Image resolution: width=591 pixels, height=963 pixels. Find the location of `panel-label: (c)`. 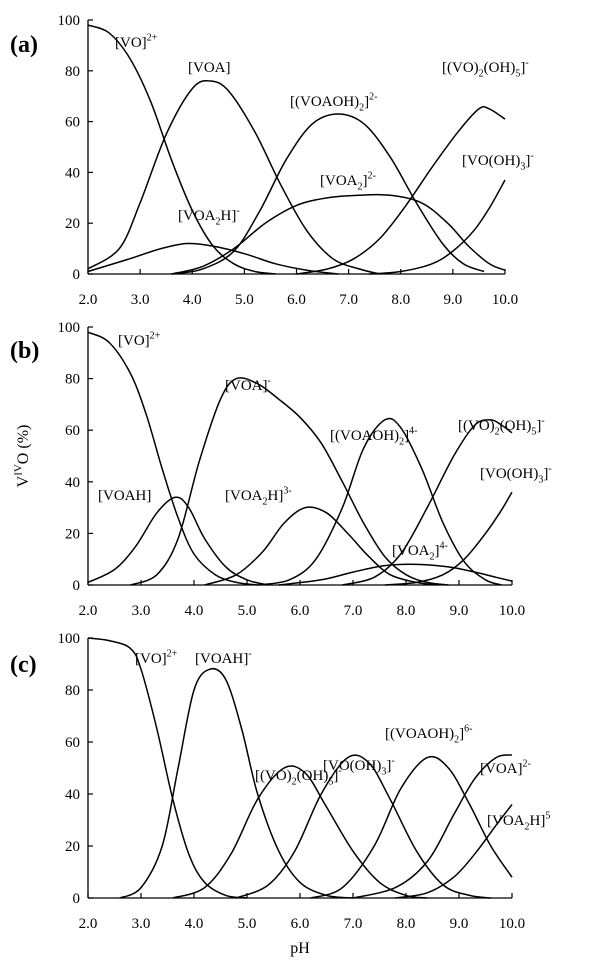

panel-label: (c) is located at coordinates (23, 665).